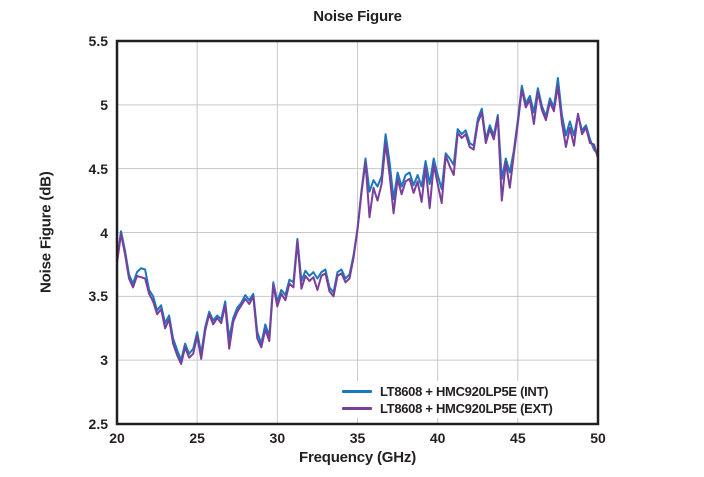  Describe the element at coordinates (466, 408) in the screenshot. I see `legend-label-ext: LT8608 + HMC920LP5E (EXT)` at that location.